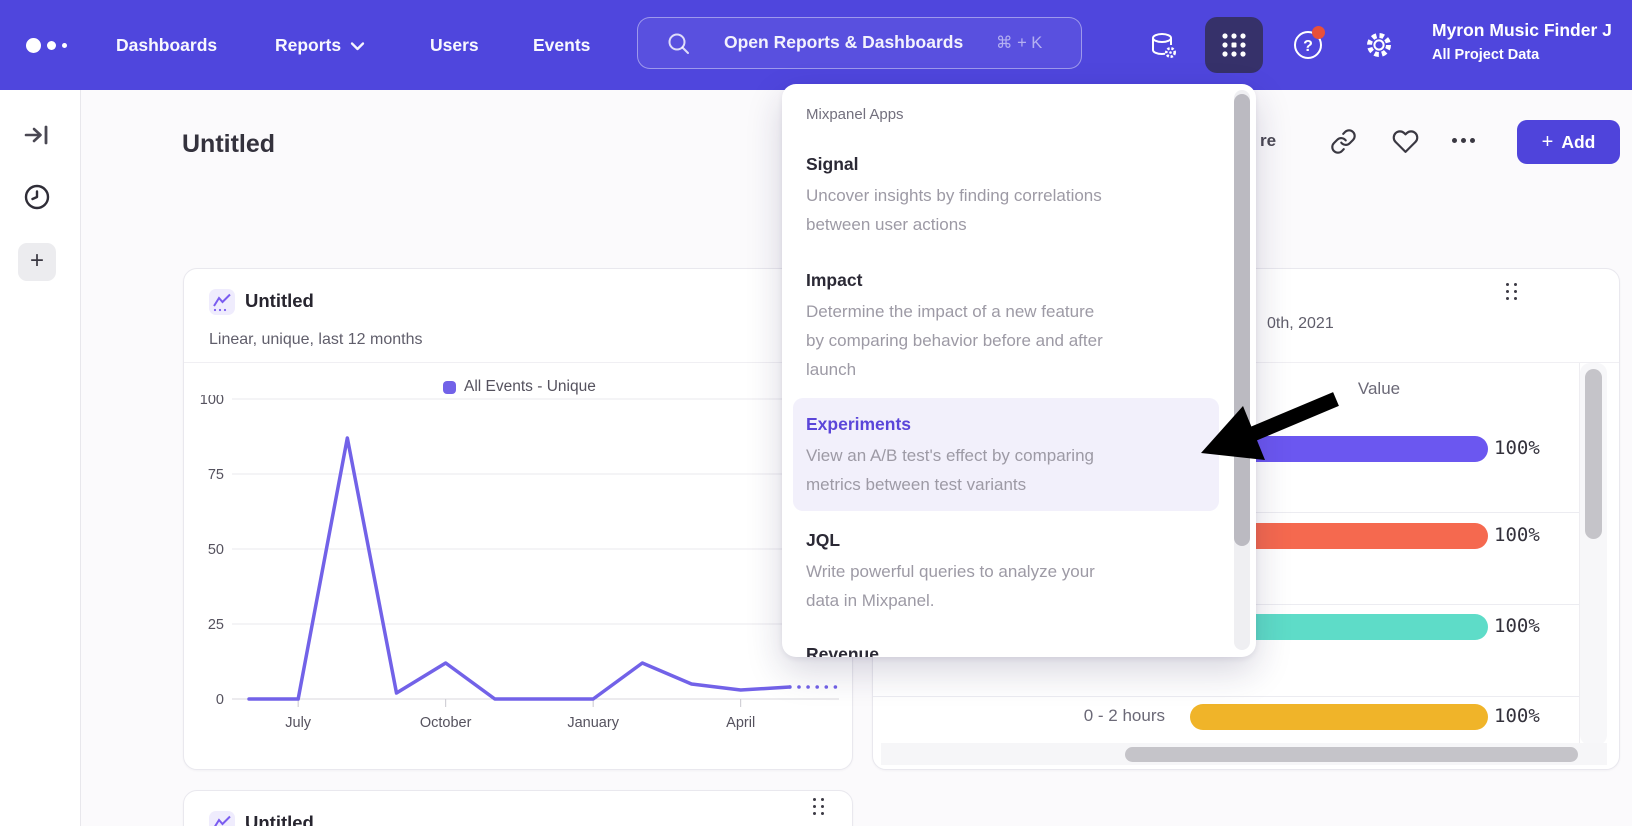  I want to click on add-button-label: Add, so click(1578, 141).